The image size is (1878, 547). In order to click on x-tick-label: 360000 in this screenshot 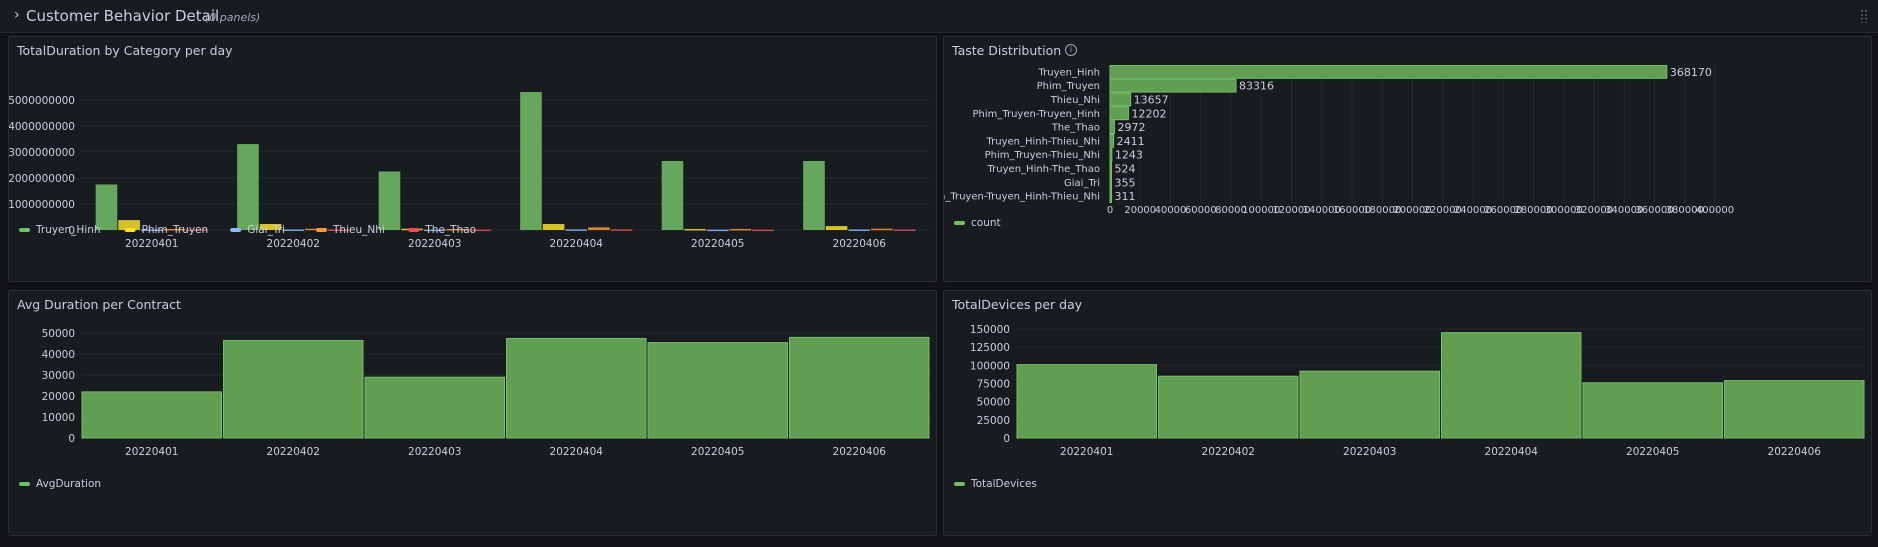, I will do `click(1654, 210)`.